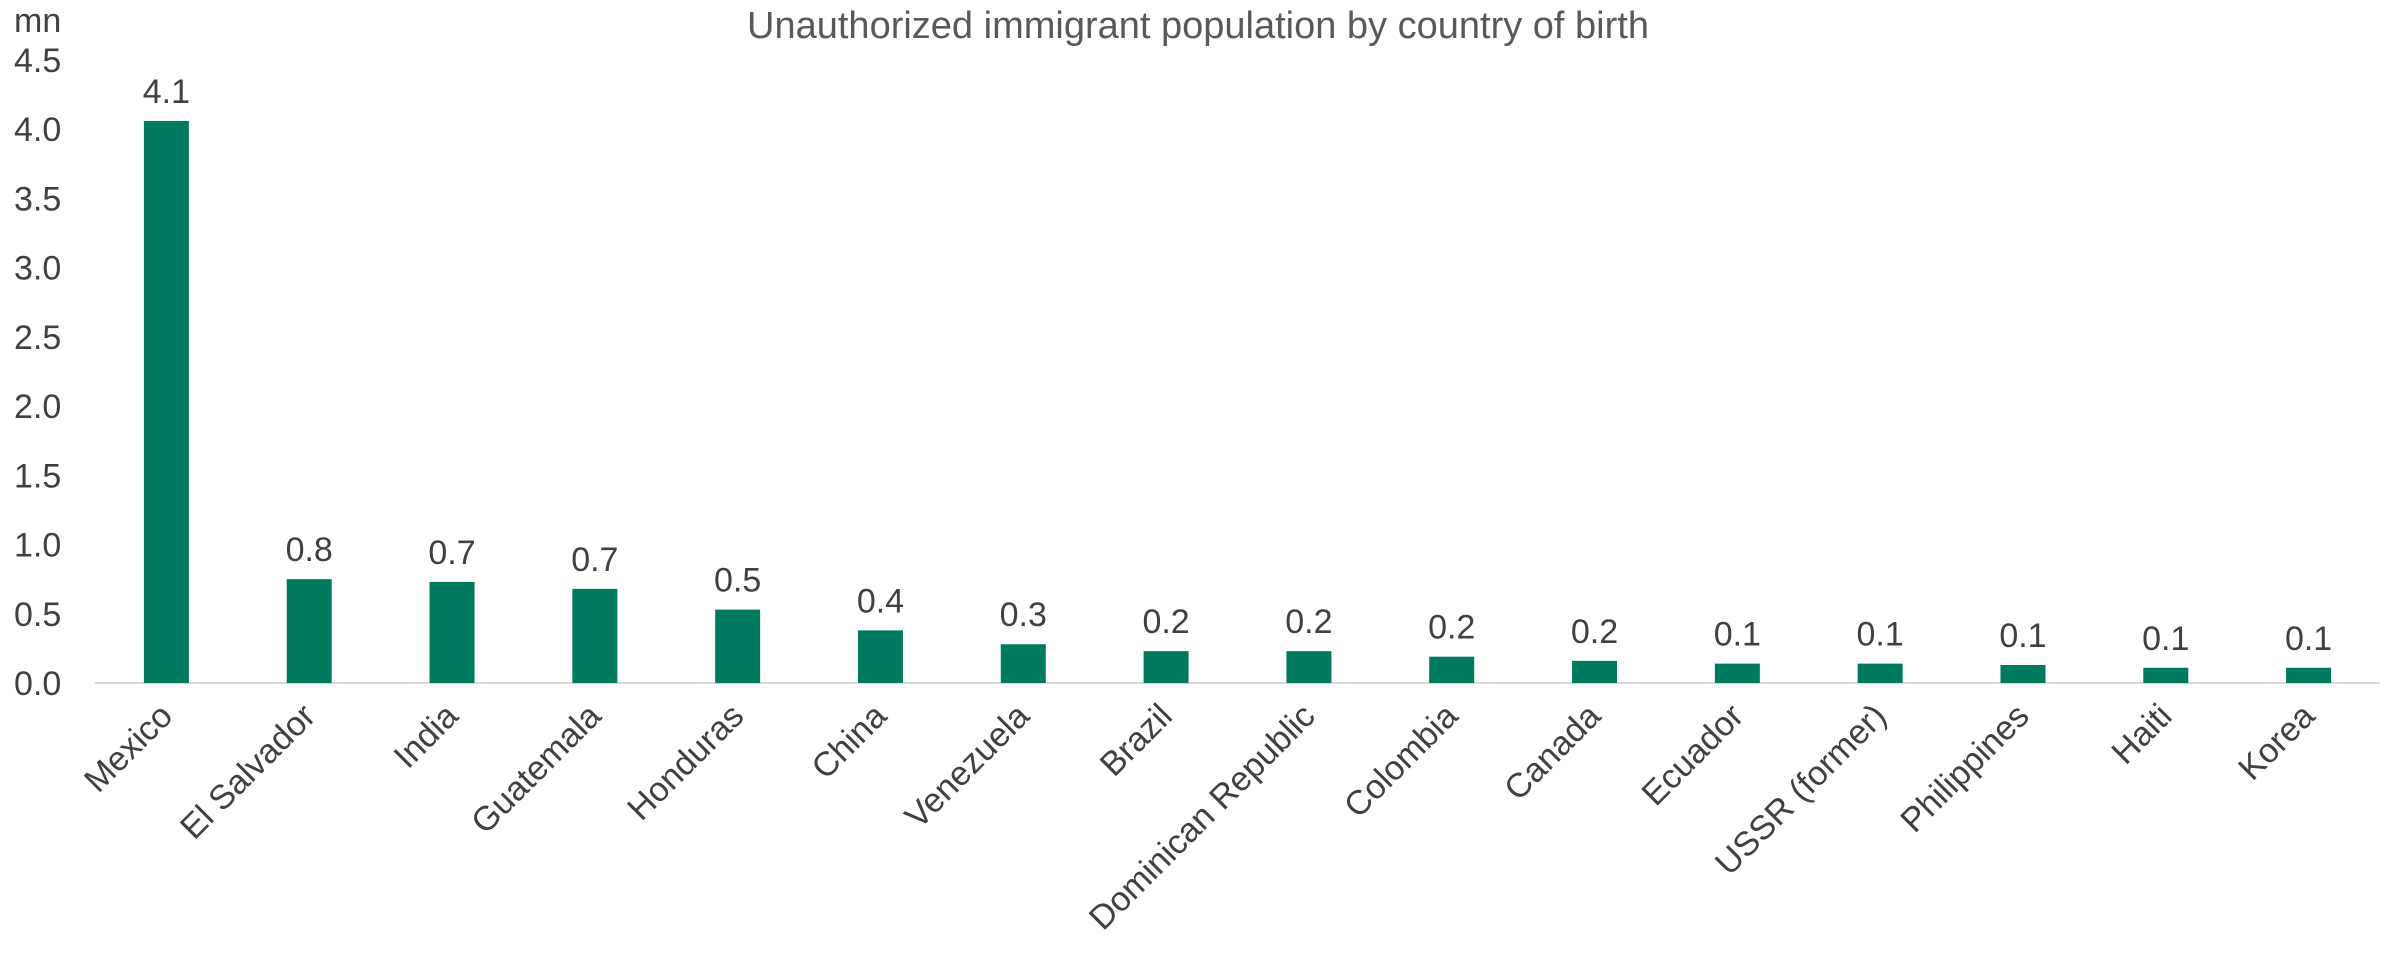  Describe the element at coordinates (1552, 752) in the screenshot. I see `x-tick-label: Canada` at that location.